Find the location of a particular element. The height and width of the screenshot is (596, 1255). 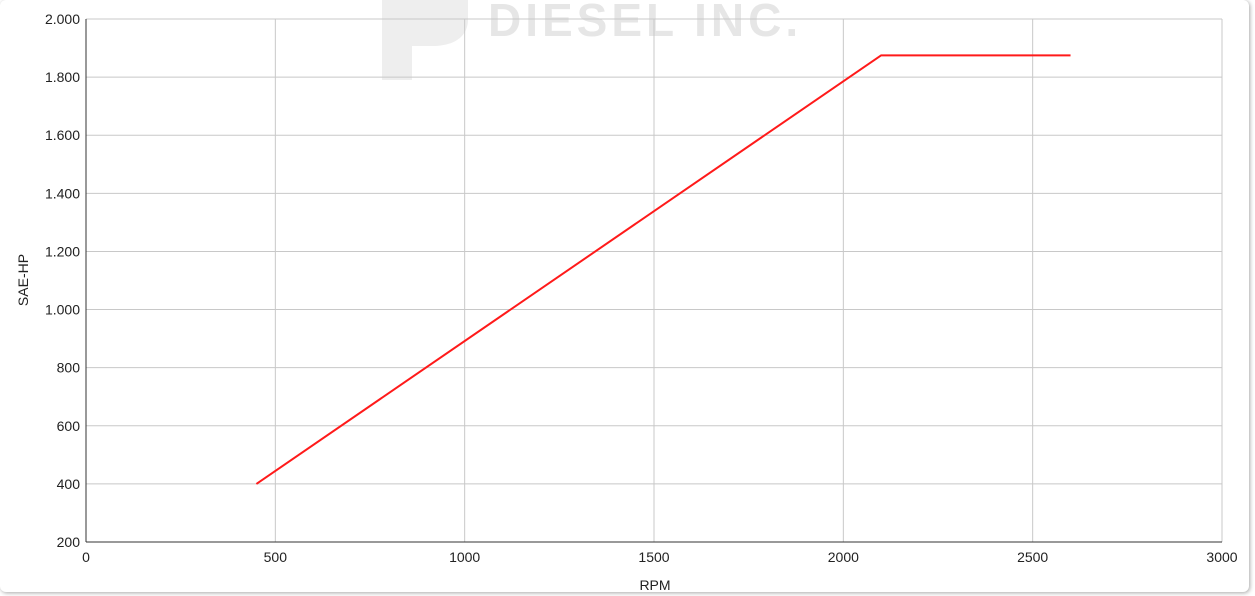

y-axis-title: SAE-HP is located at coordinates (23, 280).